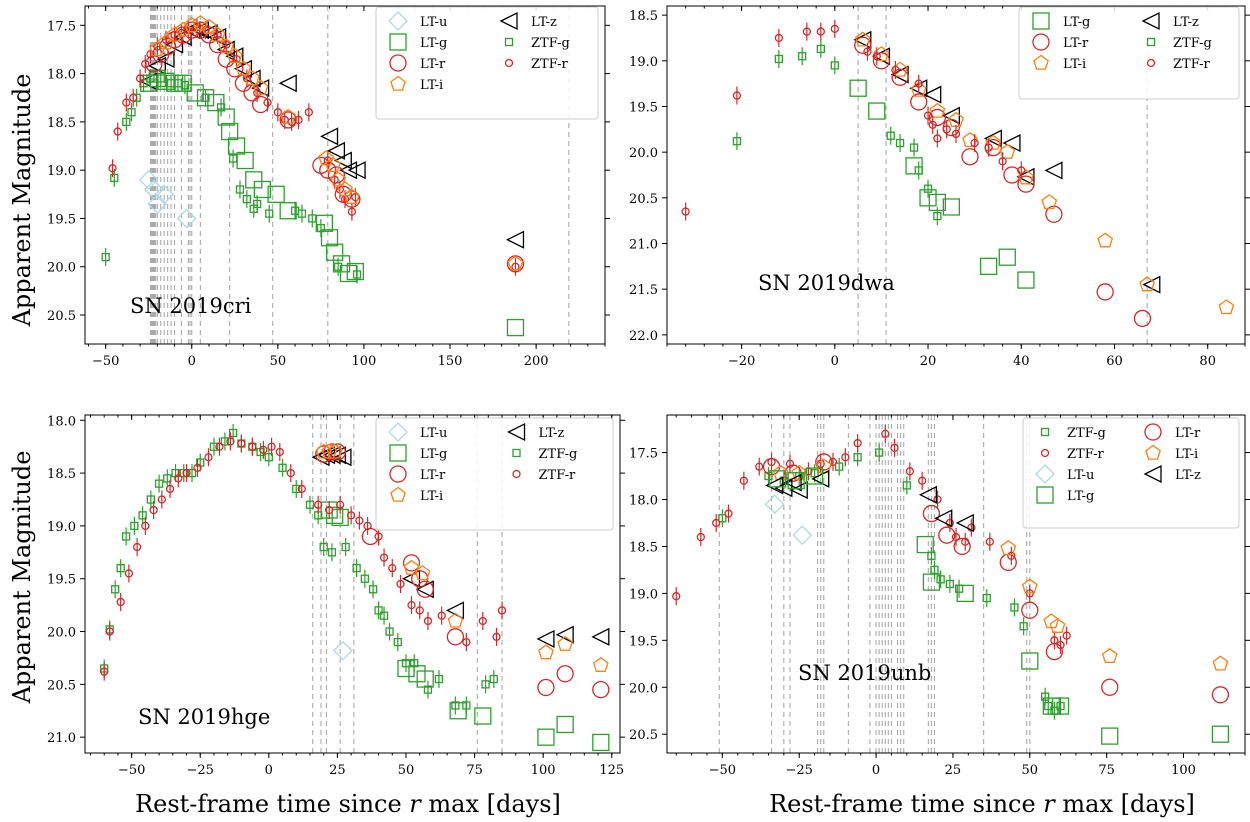  I want to click on legend-entry-lt-u: LT-u, so click(417, 432).